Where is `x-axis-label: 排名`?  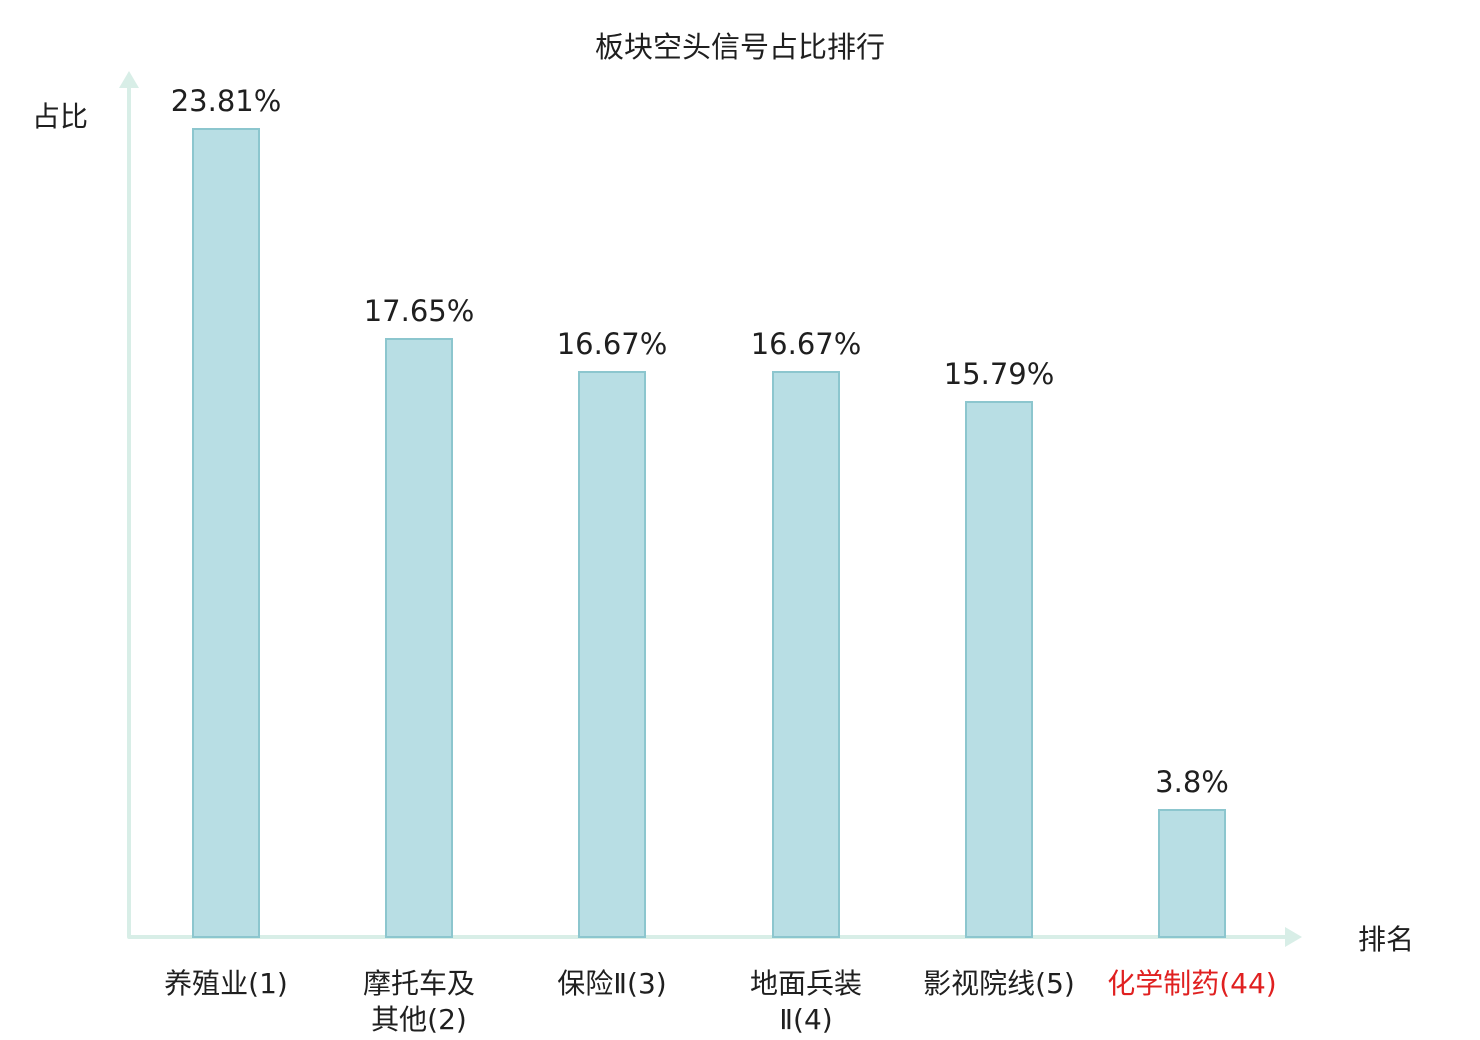
x-axis-label: 排名 is located at coordinates (1386, 939).